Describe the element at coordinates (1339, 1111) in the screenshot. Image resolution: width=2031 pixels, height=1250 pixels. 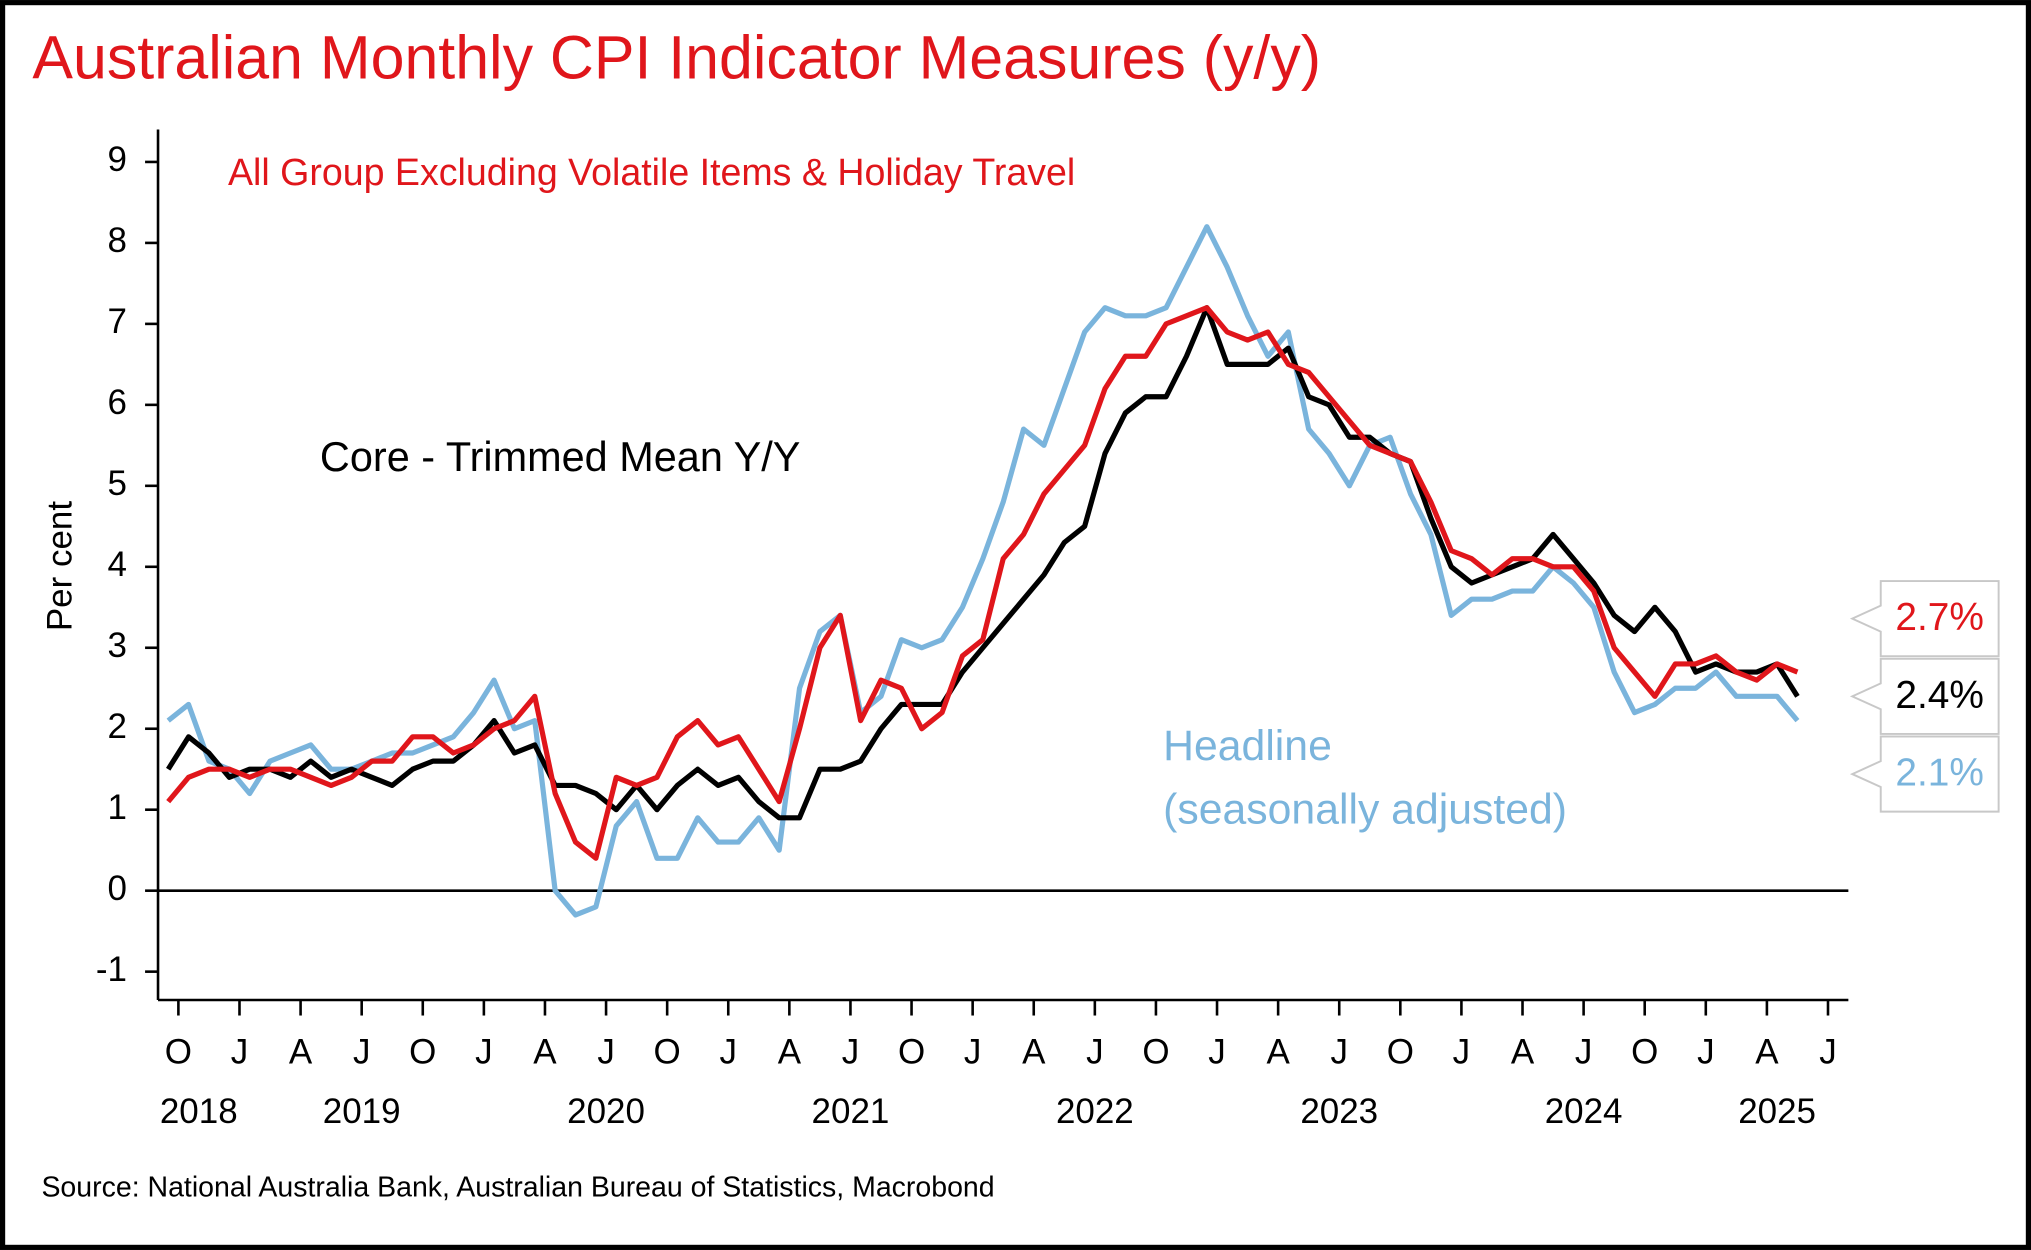
I see `year-label: 2023` at that location.